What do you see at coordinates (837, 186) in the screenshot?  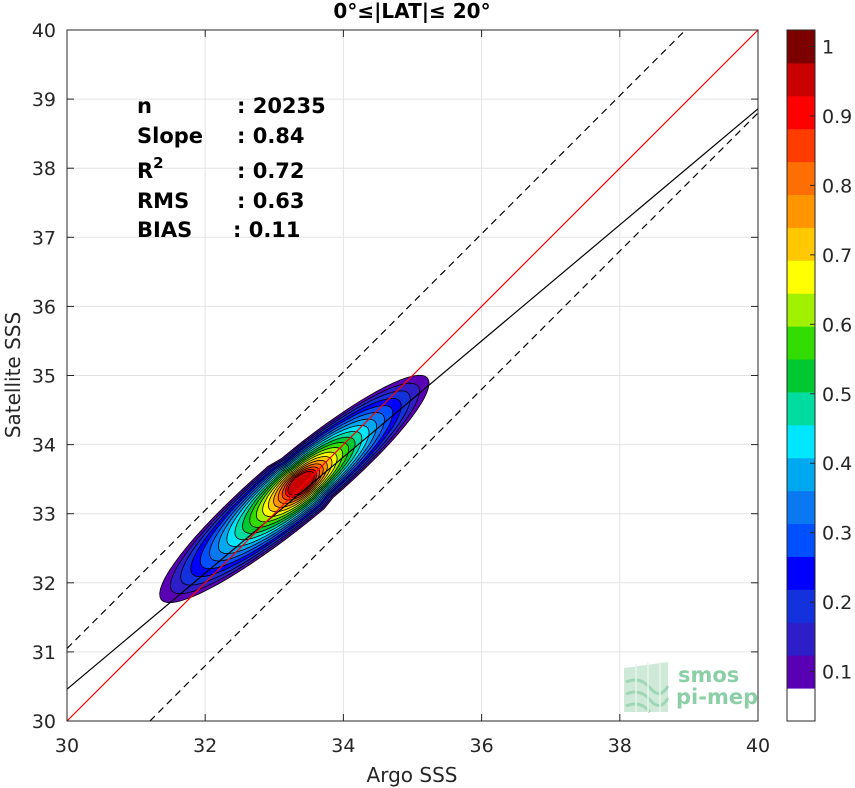 I see `colorbar-tick-label: 0.8` at bounding box center [837, 186].